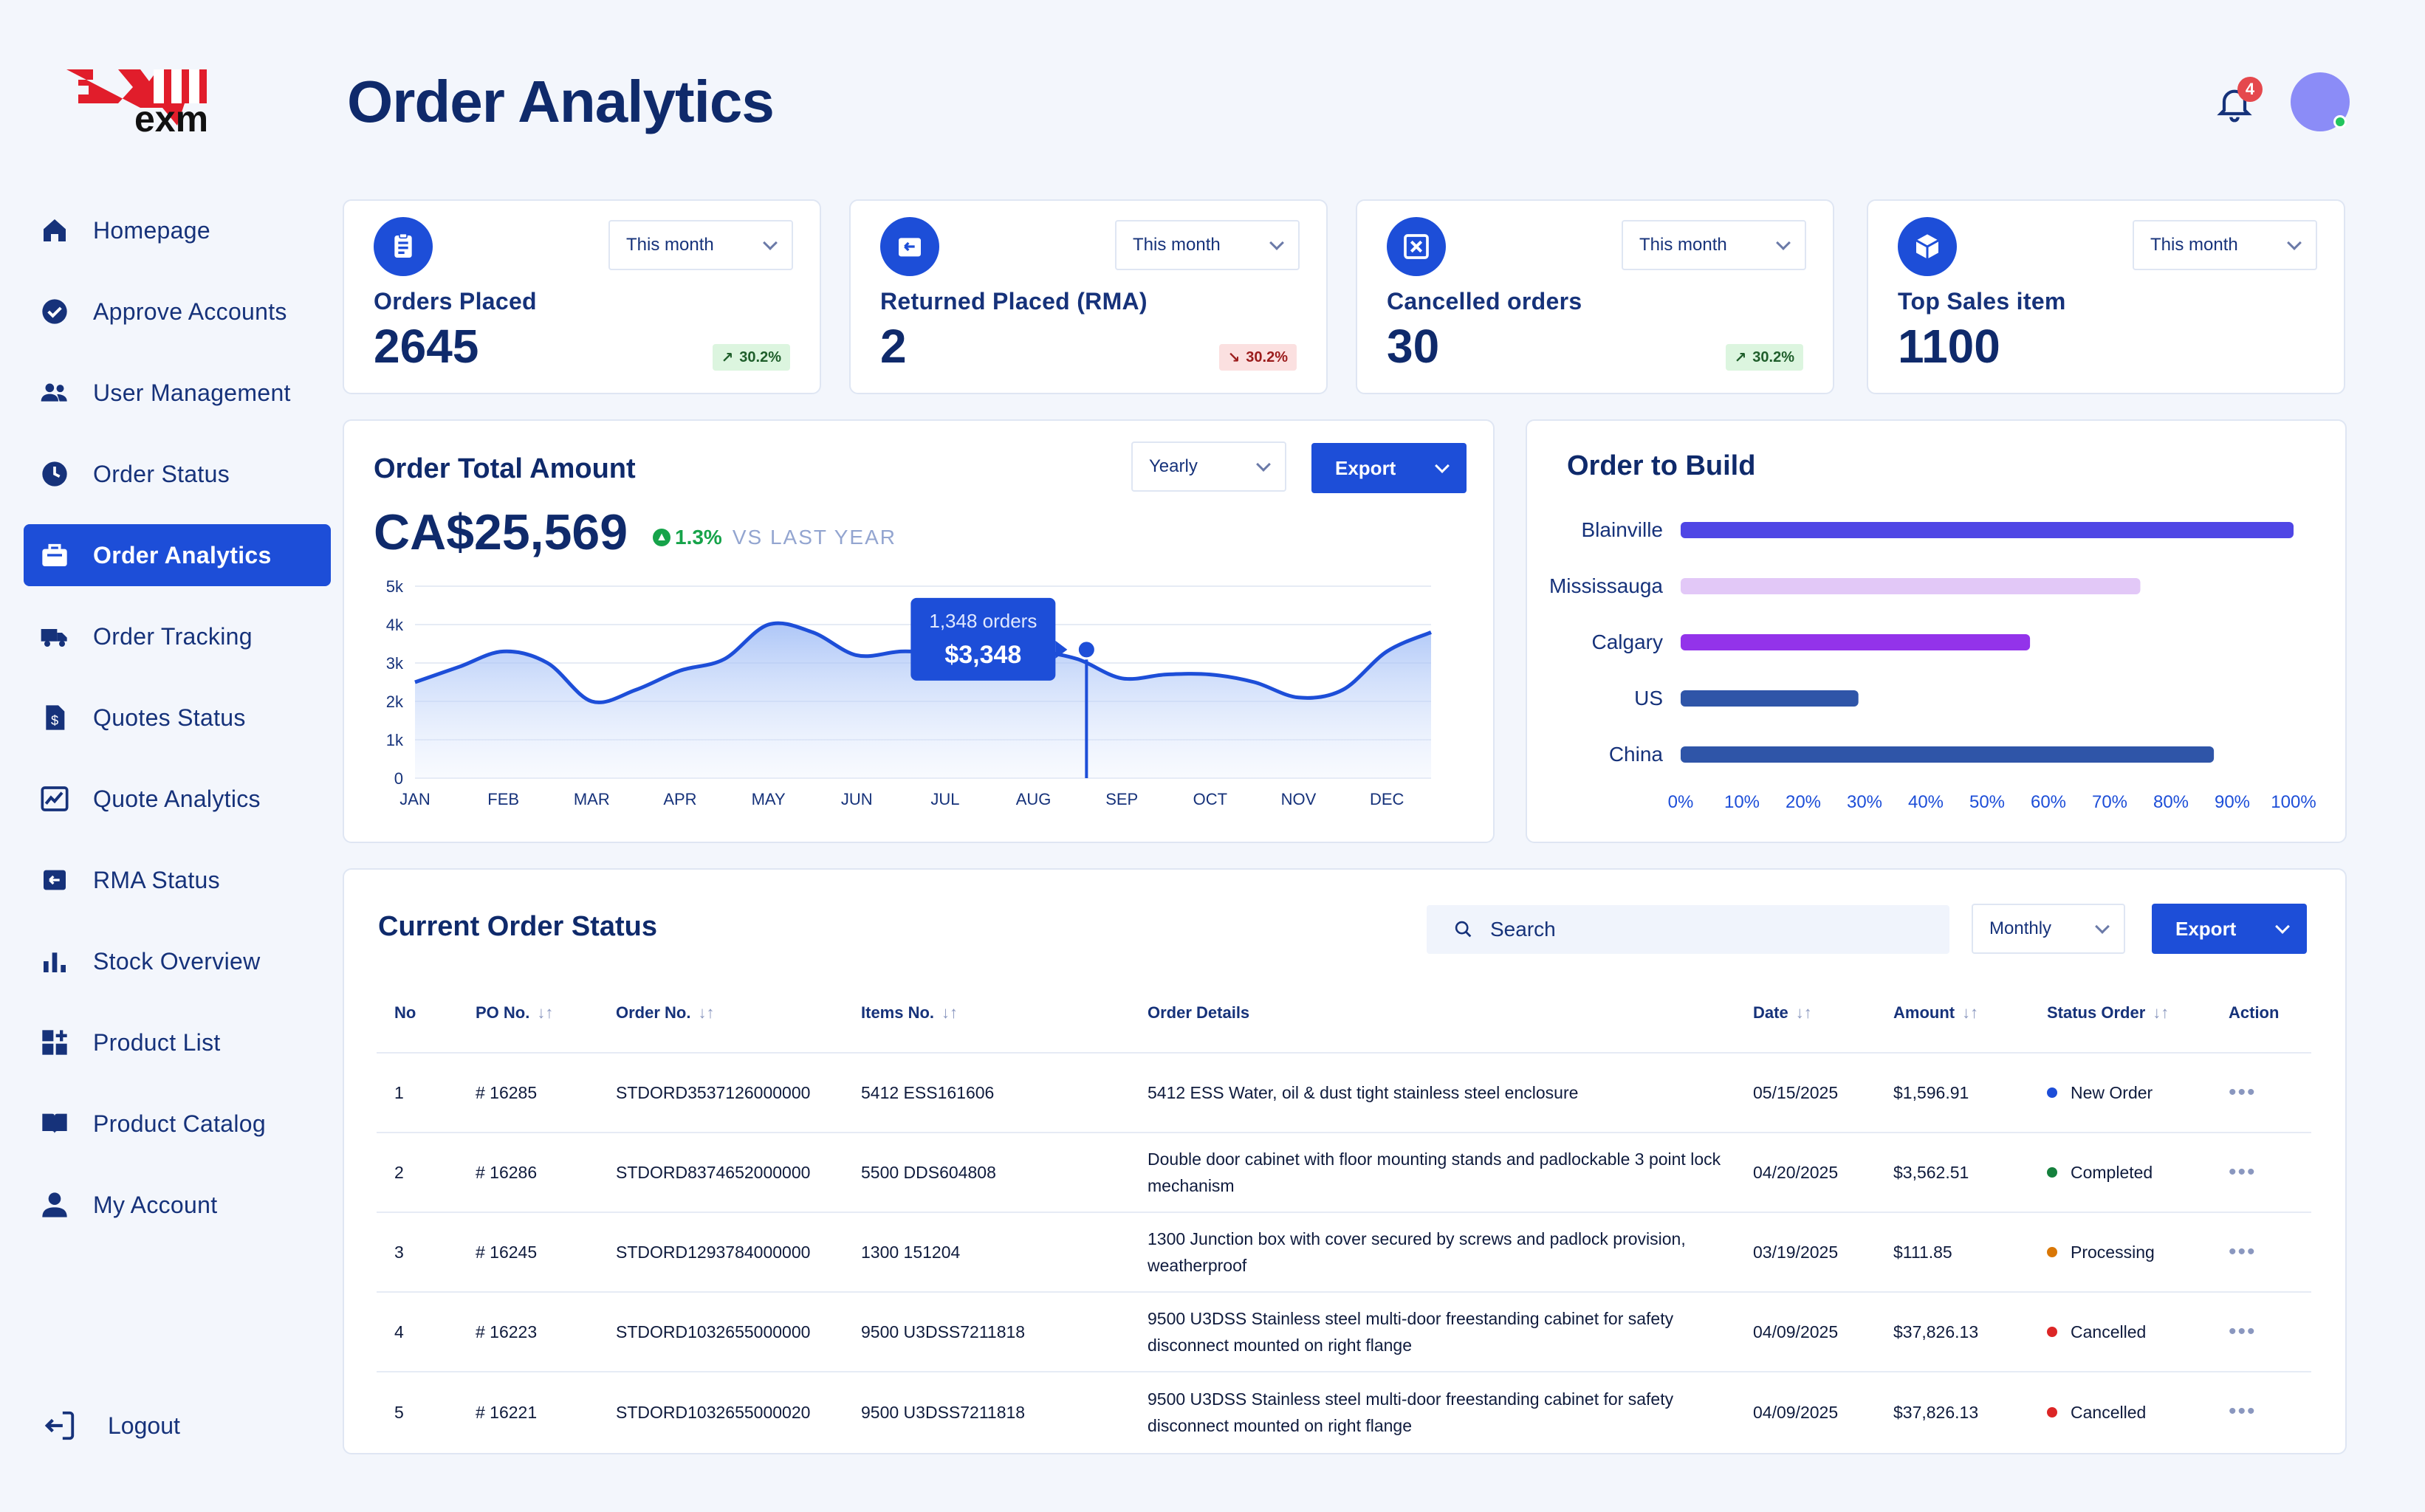 The image size is (2425, 1512). What do you see at coordinates (1208, 466) in the screenshot?
I see `order-total-period-dropdown: Yearly` at bounding box center [1208, 466].